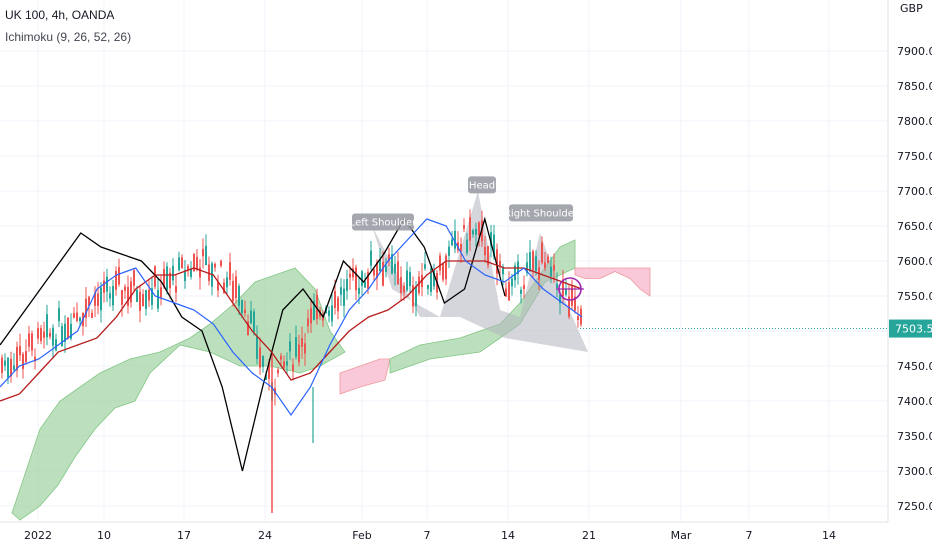 Image resolution: width=932 pixels, height=550 pixels. I want to click on time-tick-label: 14, so click(508, 535).